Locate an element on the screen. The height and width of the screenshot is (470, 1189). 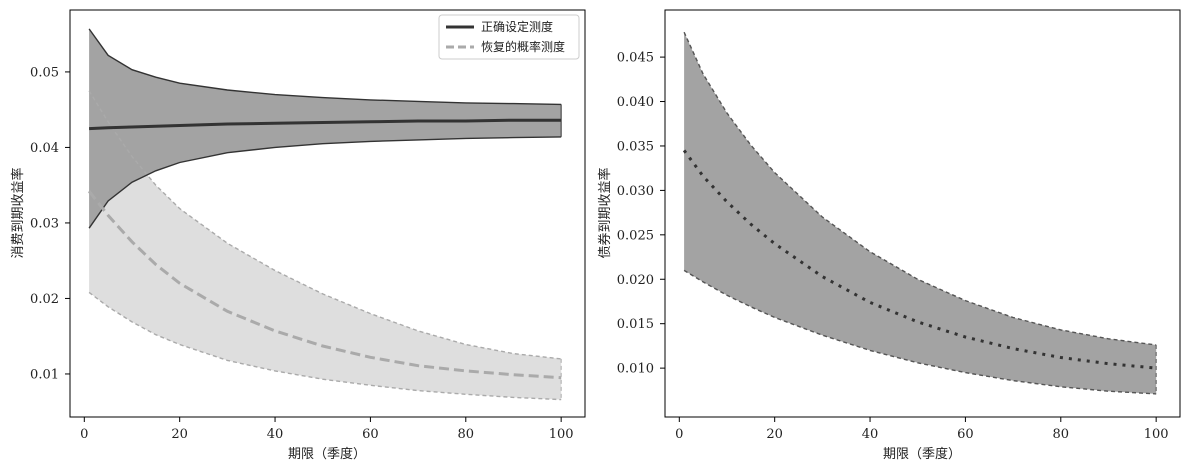
y-axis-ticks: 0.01 0.02 0.03 0.04 0.05 is located at coordinates (50, 223).